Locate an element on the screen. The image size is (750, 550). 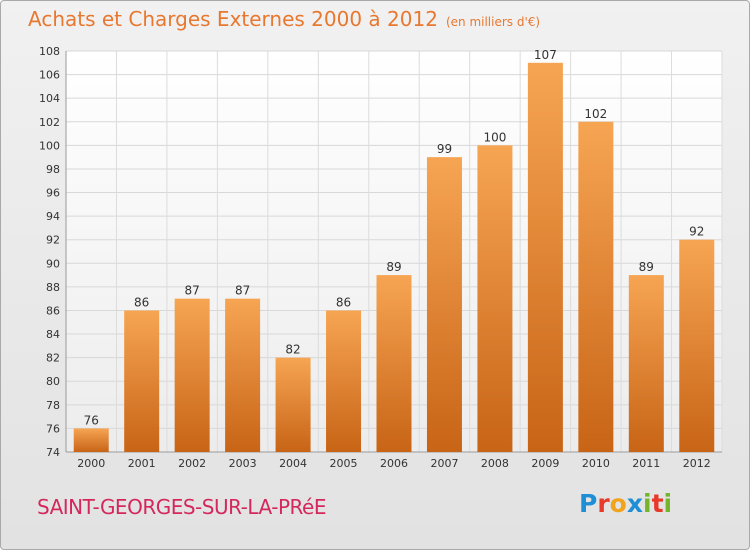
y-tick-label: 108 is located at coordinates (49, 51).